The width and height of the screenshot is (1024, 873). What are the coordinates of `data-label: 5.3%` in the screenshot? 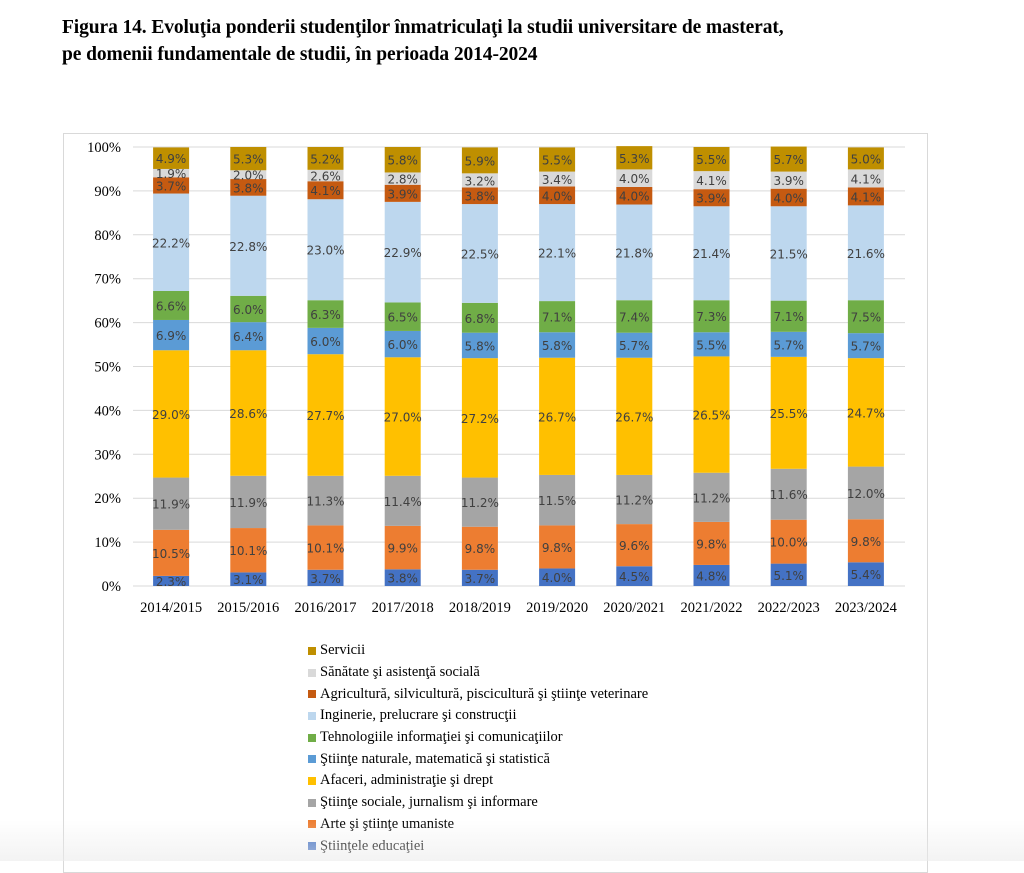 It's located at (248, 160).